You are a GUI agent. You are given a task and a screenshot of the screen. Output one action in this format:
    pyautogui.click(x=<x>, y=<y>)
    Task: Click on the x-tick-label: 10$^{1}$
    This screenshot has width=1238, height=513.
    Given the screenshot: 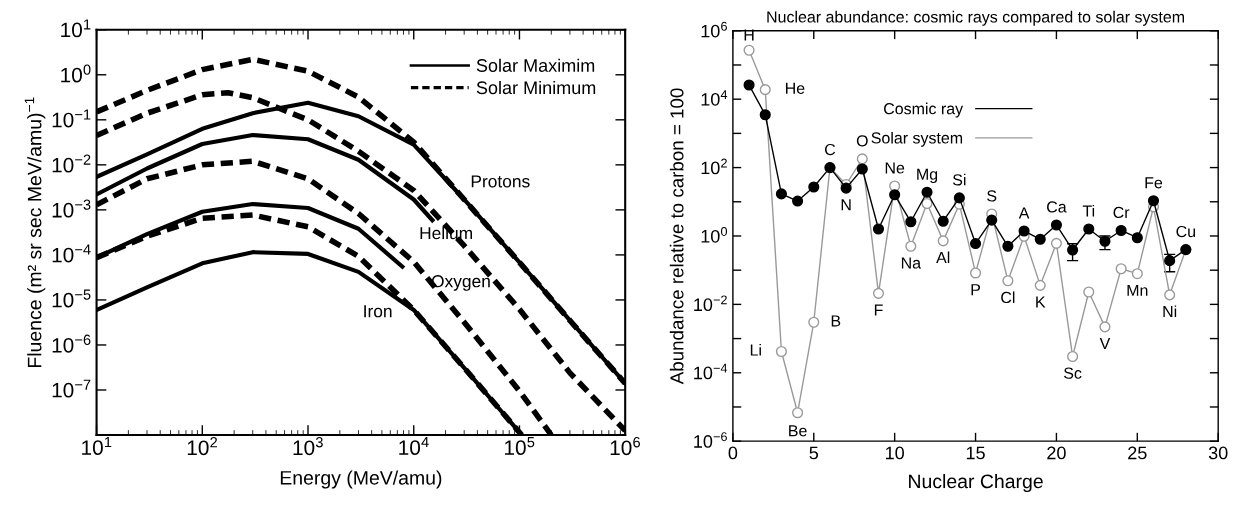 What is the action you would take?
    pyautogui.click(x=97, y=446)
    